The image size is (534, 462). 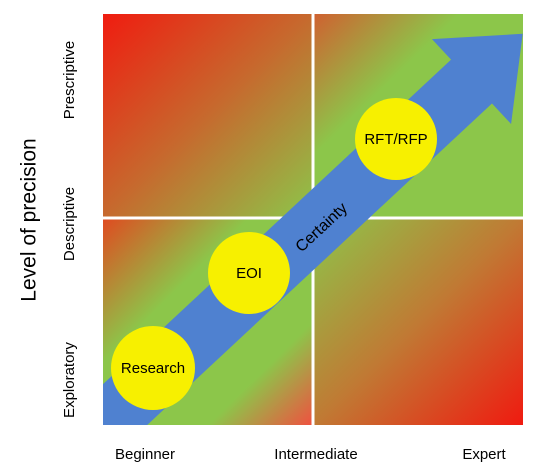 I want to click on stage: Research, so click(x=153, y=368).